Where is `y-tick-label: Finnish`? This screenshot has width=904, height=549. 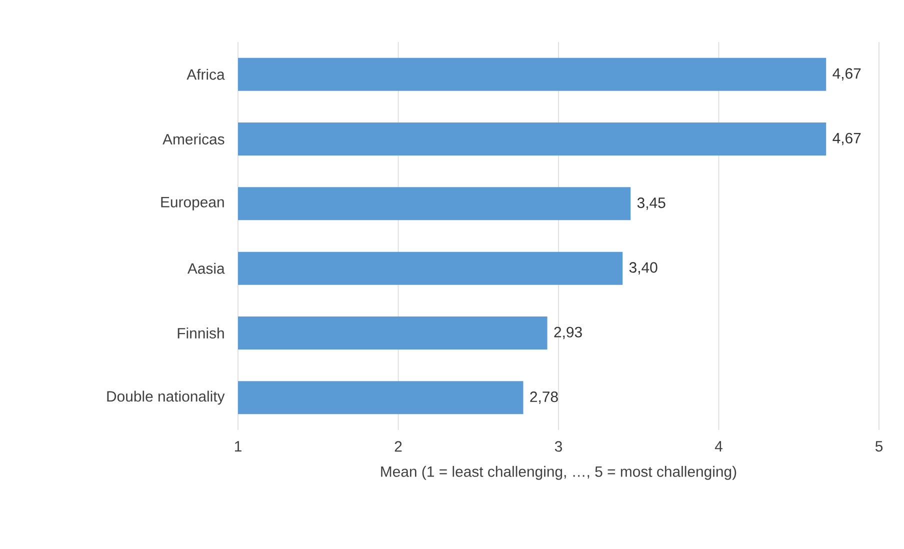
y-tick-label: Finnish is located at coordinates (201, 333).